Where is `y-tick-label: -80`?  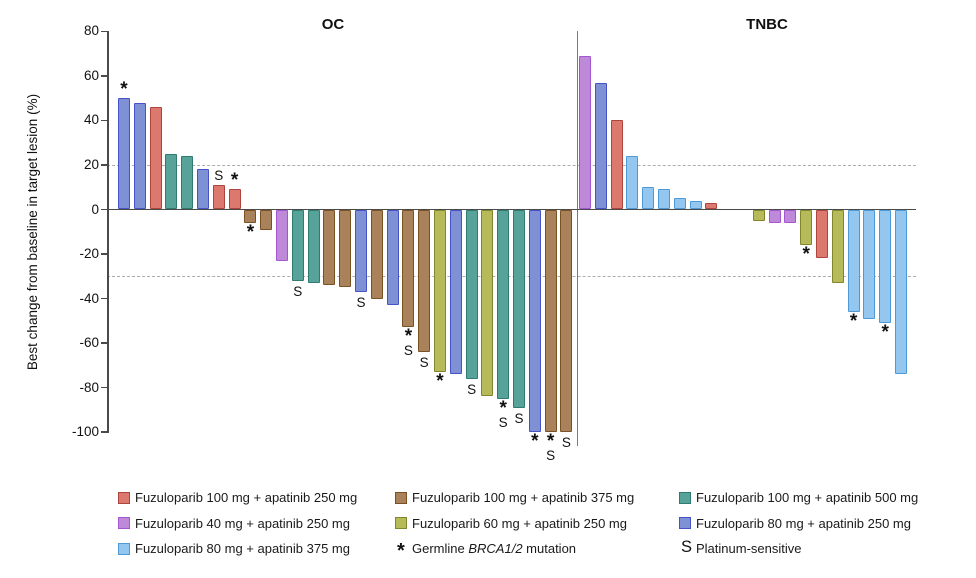 y-tick-label: -80 is located at coordinates (89, 387).